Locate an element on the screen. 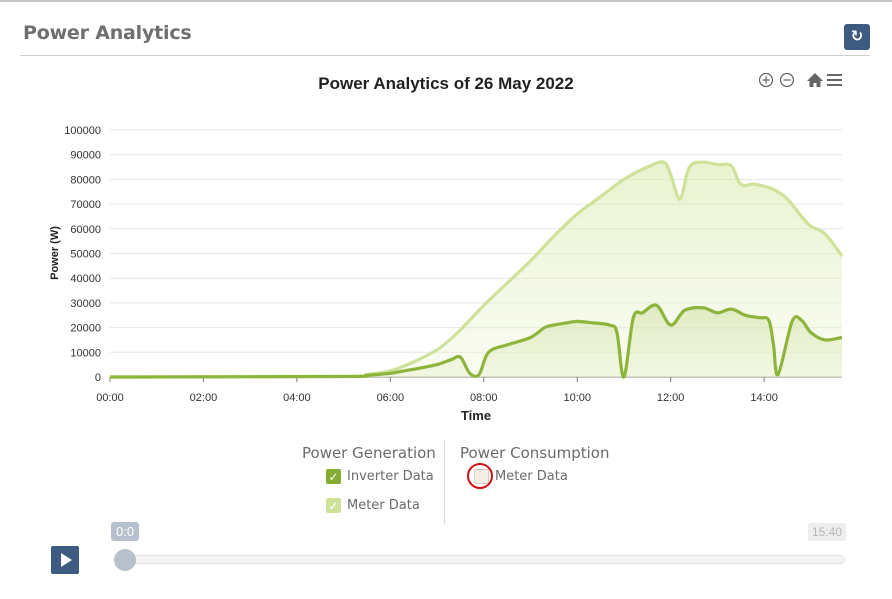  menu-button is located at coordinates (834, 80).